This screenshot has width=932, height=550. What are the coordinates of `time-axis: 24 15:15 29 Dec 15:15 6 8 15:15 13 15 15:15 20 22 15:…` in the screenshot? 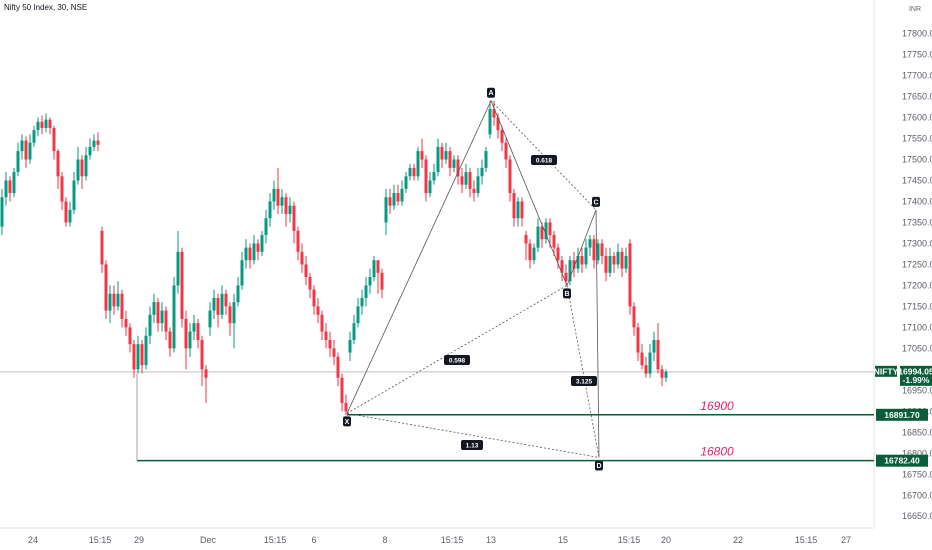 It's located at (439, 540).